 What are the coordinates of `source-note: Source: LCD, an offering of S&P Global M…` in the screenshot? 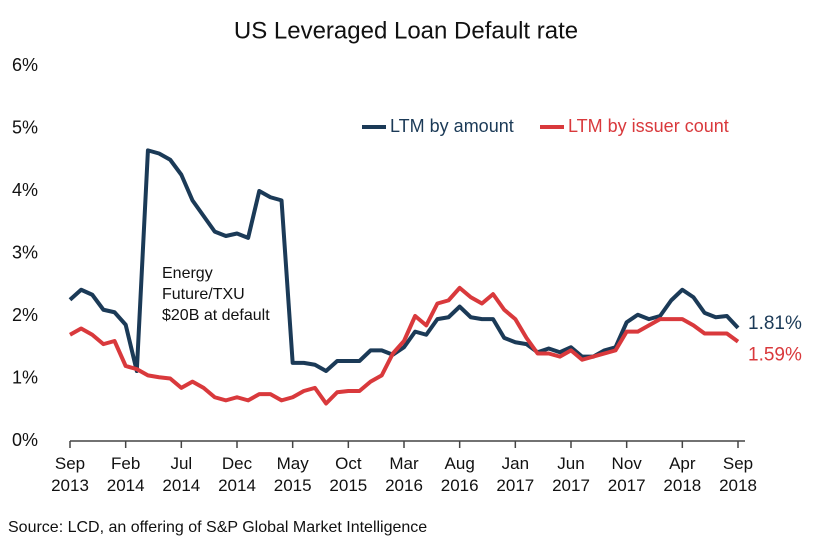 It's located at (217, 527).